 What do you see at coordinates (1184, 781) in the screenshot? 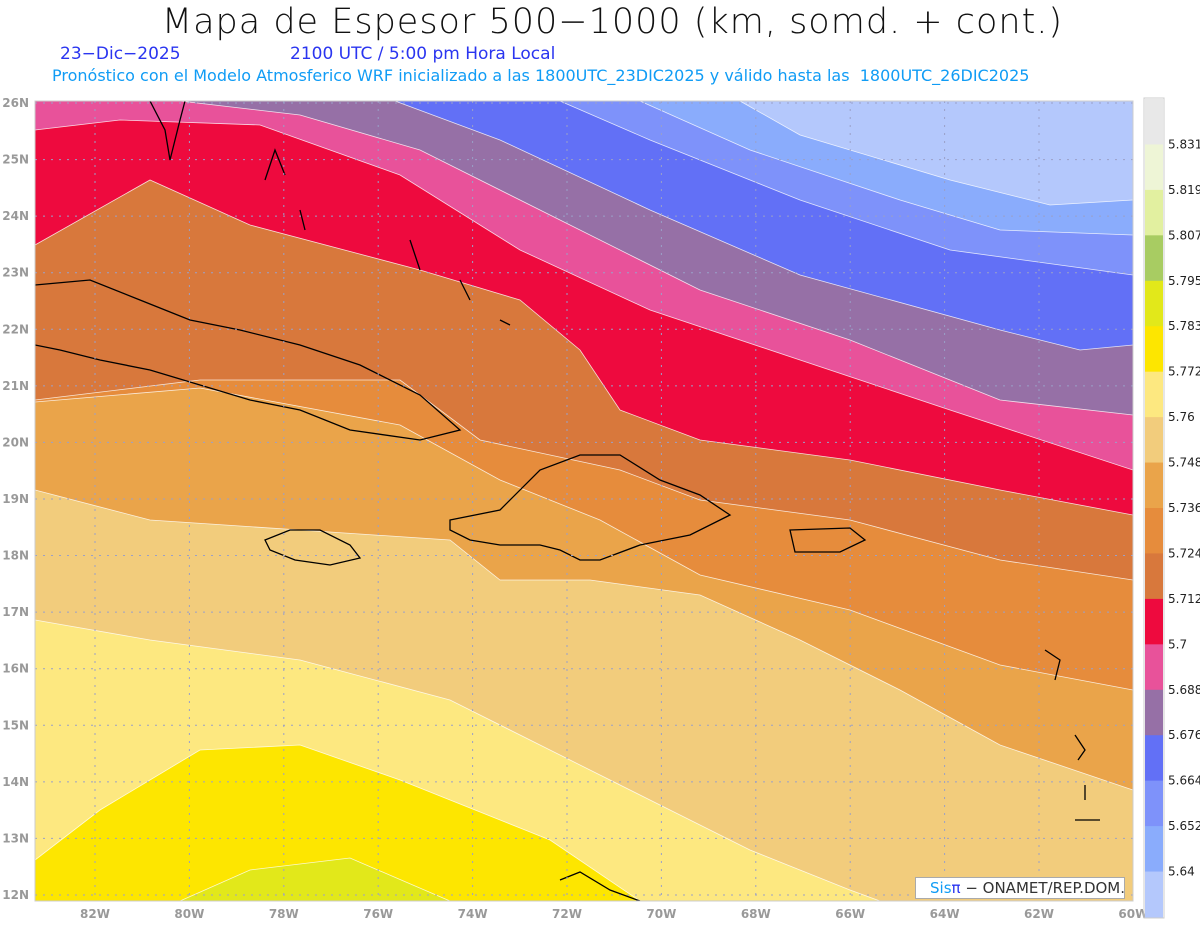
I see `colorbar-label: 5.664` at bounding box center [1184, 781].